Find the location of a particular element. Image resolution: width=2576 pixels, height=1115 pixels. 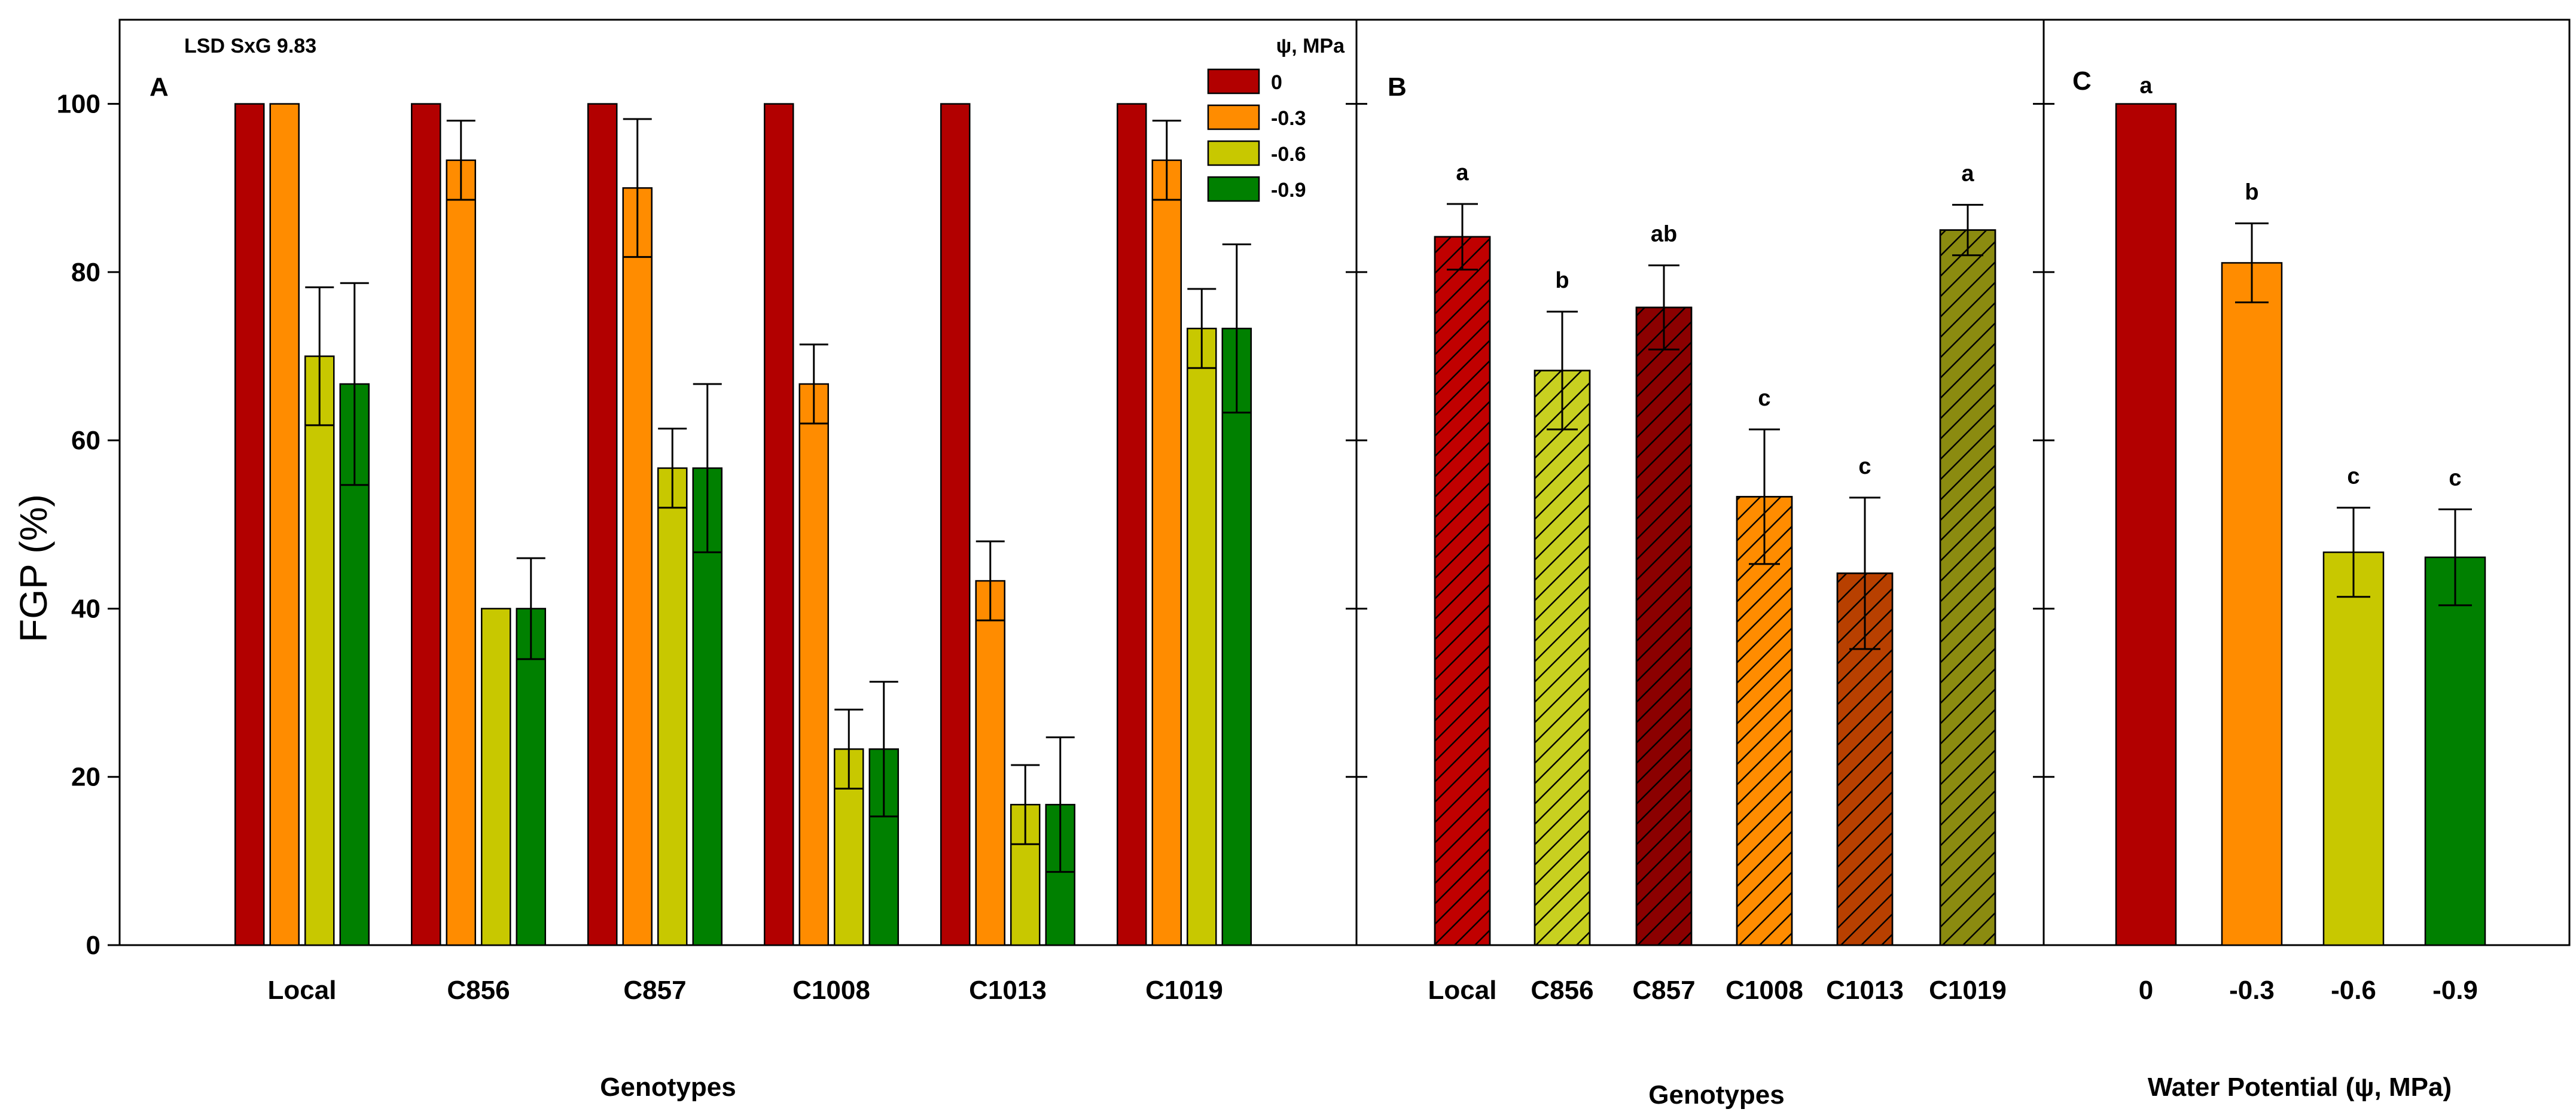

bar-c1013-psi--0.3 is located at coordinates (990, 763).